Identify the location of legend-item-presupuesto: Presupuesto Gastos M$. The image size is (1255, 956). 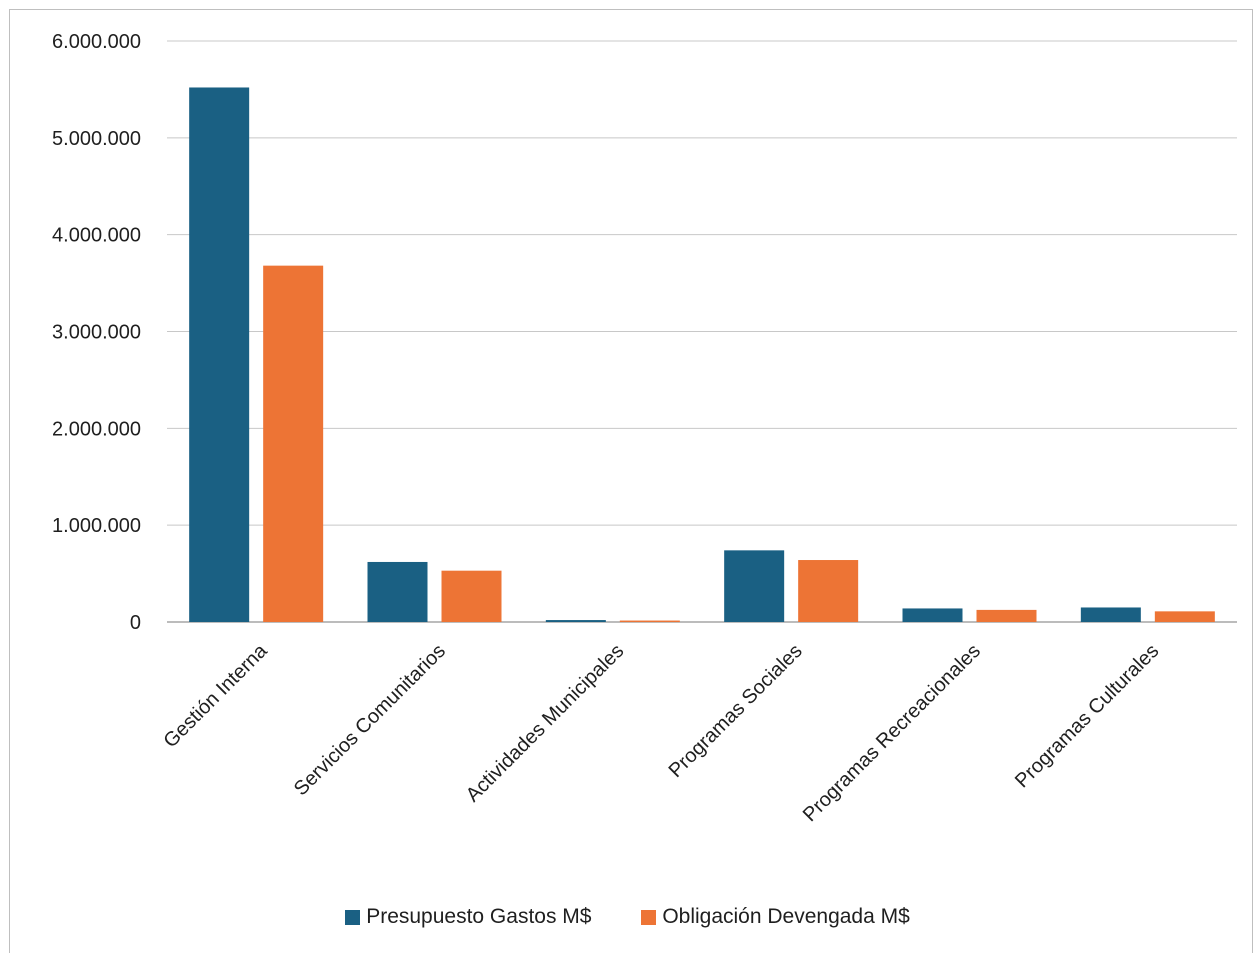
(468, 917).